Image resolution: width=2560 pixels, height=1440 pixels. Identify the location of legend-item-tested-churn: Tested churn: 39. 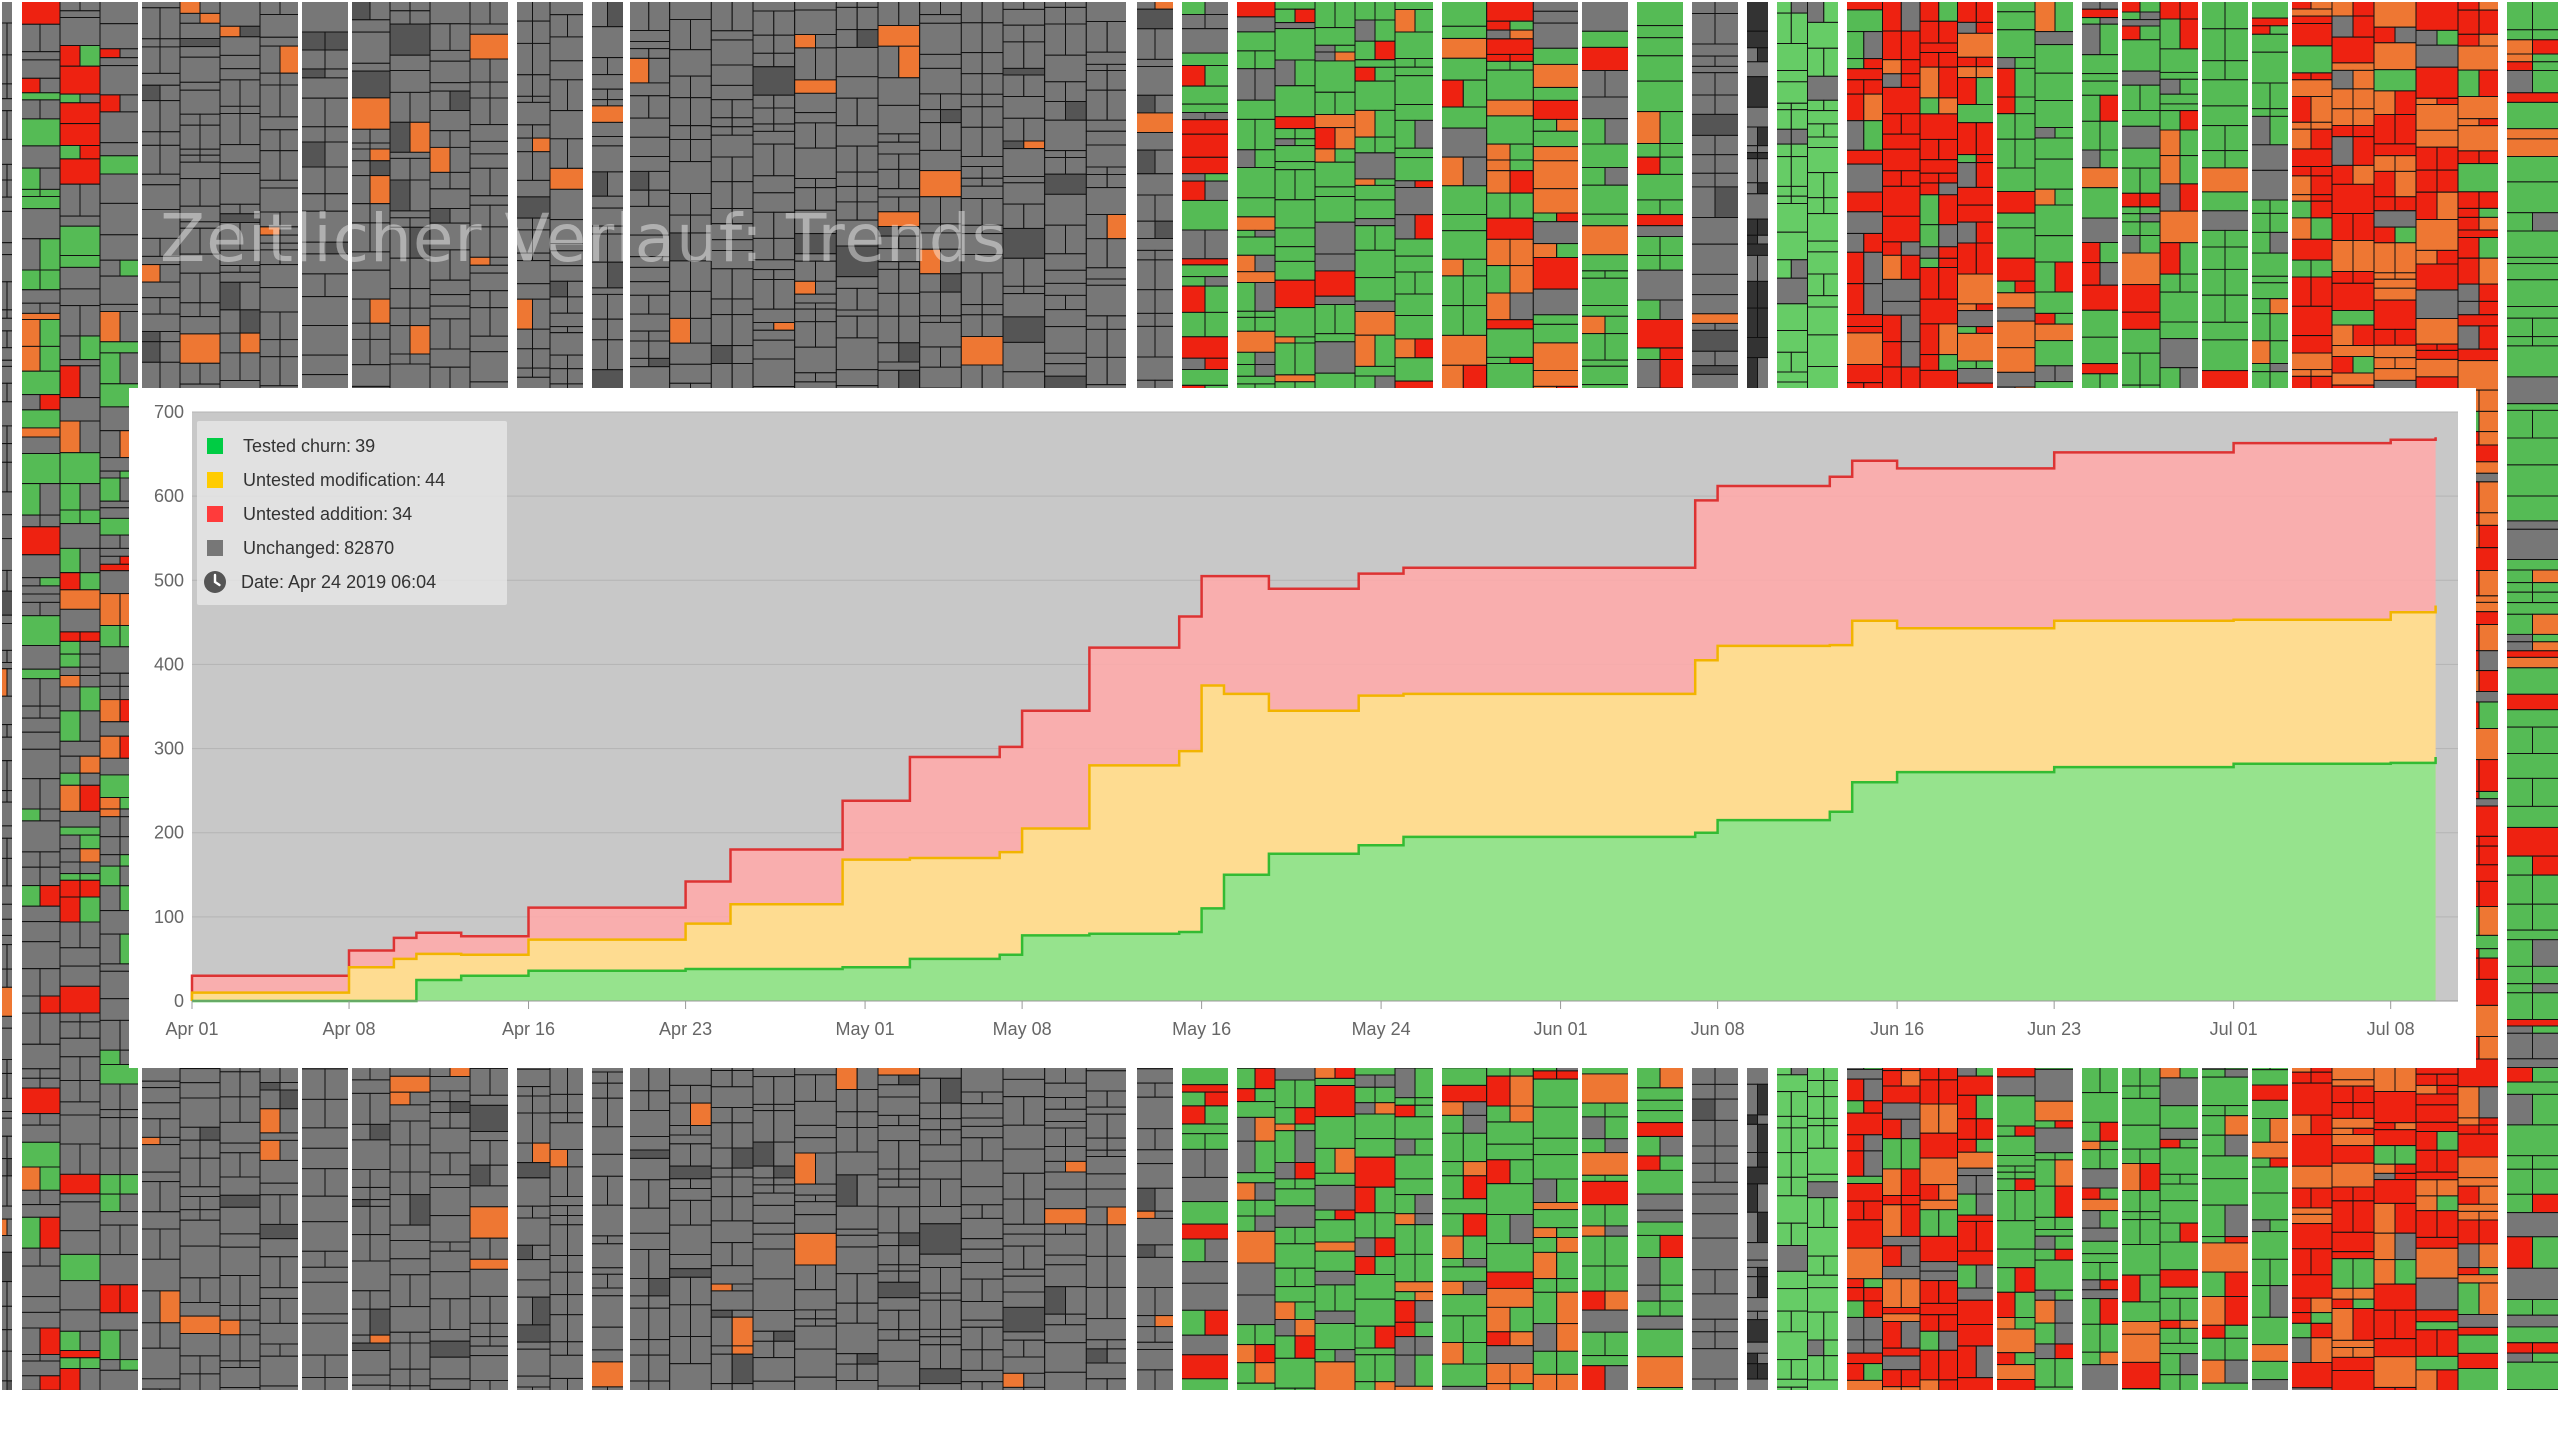
(352, 446).